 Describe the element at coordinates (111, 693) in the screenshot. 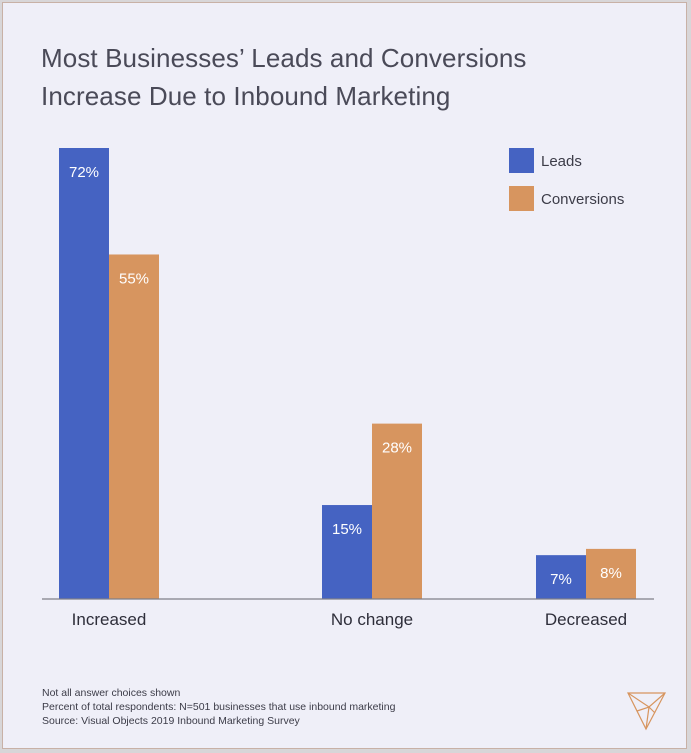

I see `note-answer-choices: Not all answer choices shown` at that location.